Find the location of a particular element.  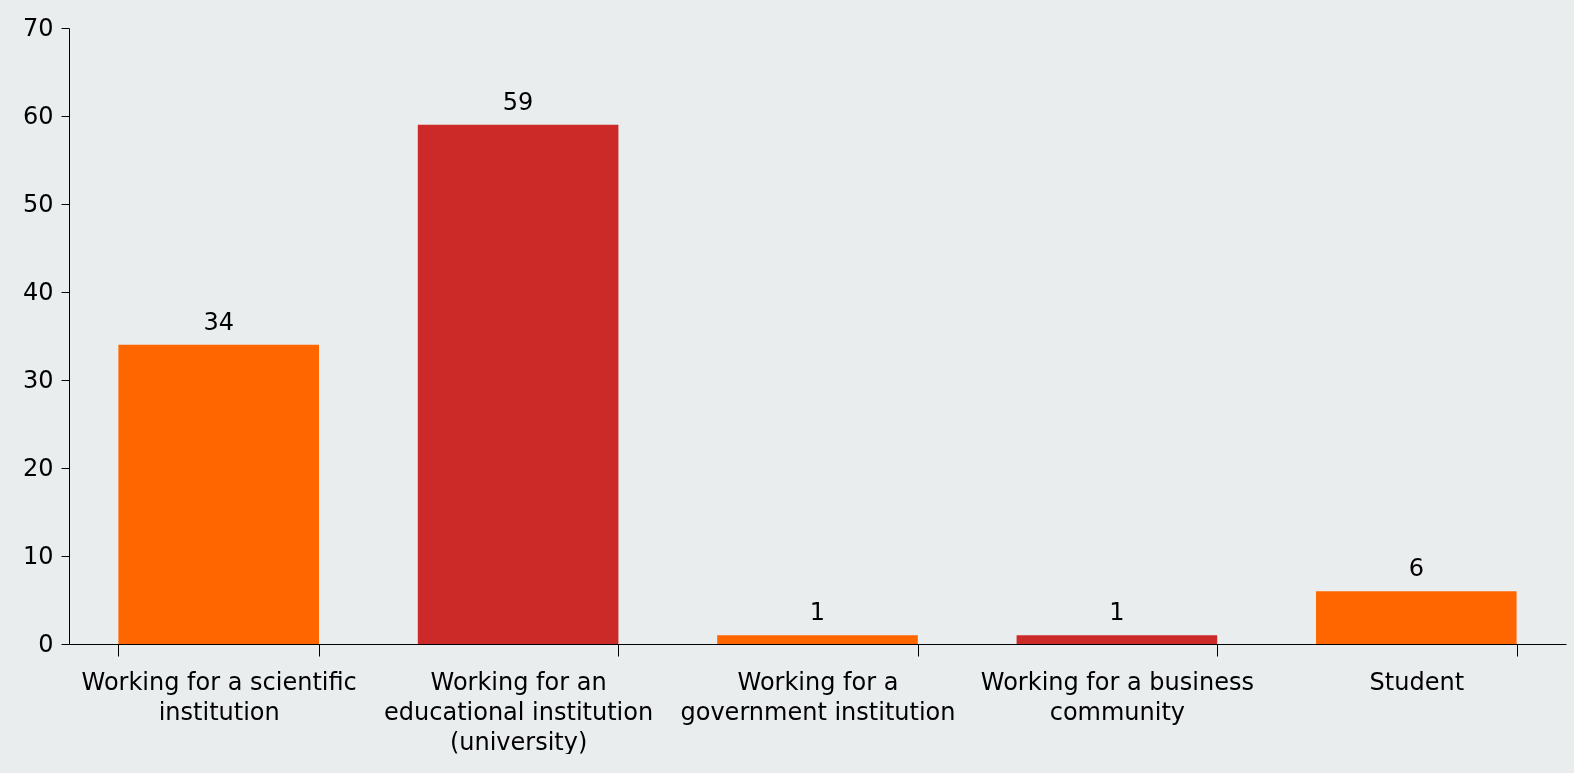

y-tick-label: 30 is located at coordinates (38, 379).